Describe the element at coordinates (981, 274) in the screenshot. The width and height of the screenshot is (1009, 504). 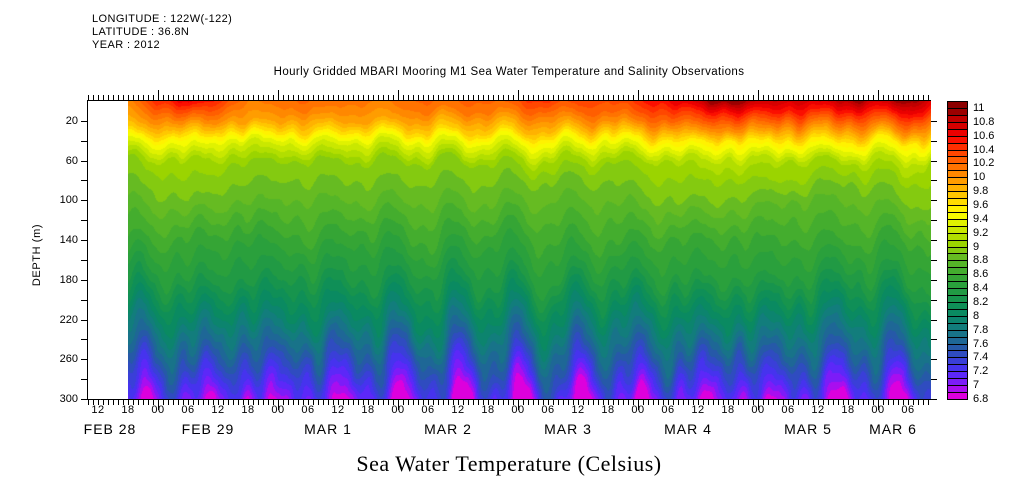
I see `colorbar-label: 8.6` at that location.